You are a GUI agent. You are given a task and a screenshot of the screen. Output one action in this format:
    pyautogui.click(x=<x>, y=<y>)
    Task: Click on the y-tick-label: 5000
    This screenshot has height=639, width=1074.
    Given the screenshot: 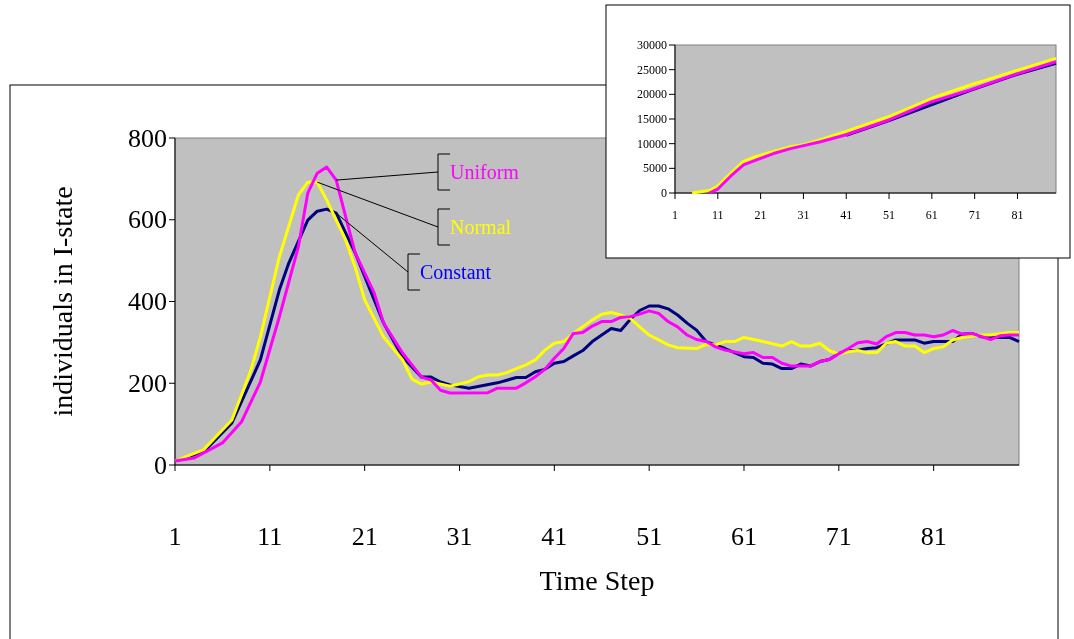 What is the action you would take?
    pyautogui.click(x=655, y=168)
    